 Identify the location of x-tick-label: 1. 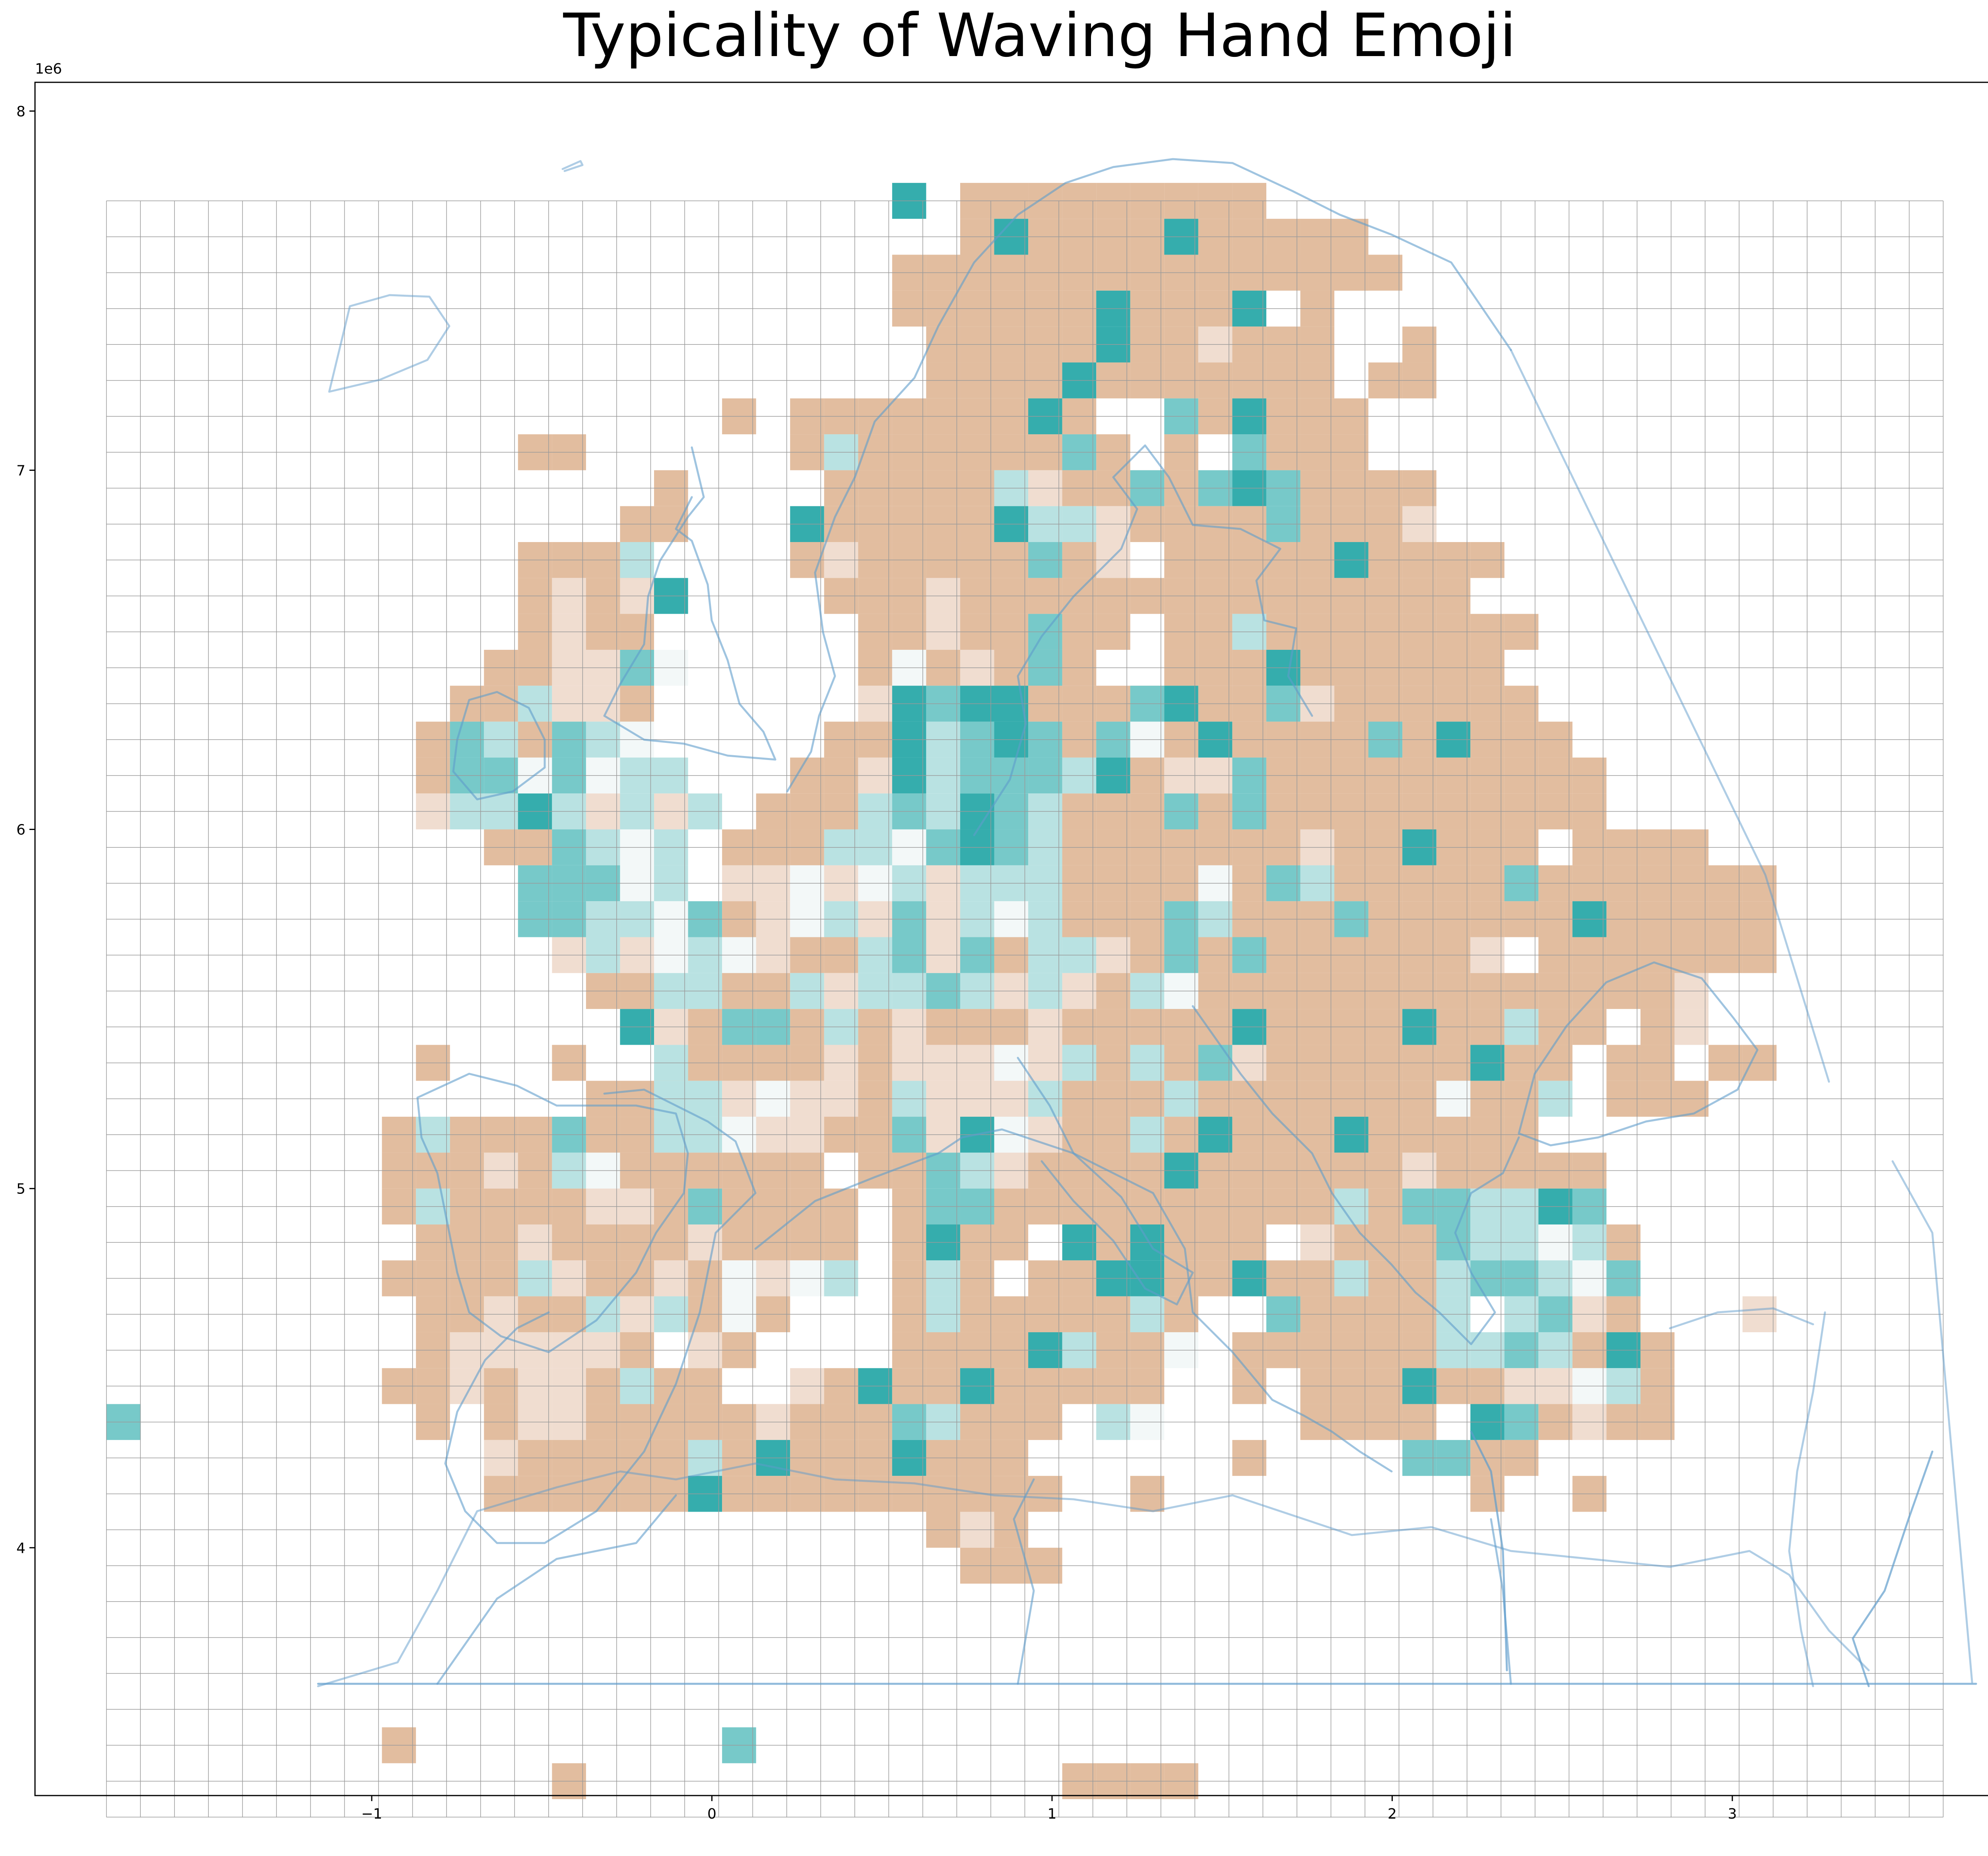
(1051, 1814).